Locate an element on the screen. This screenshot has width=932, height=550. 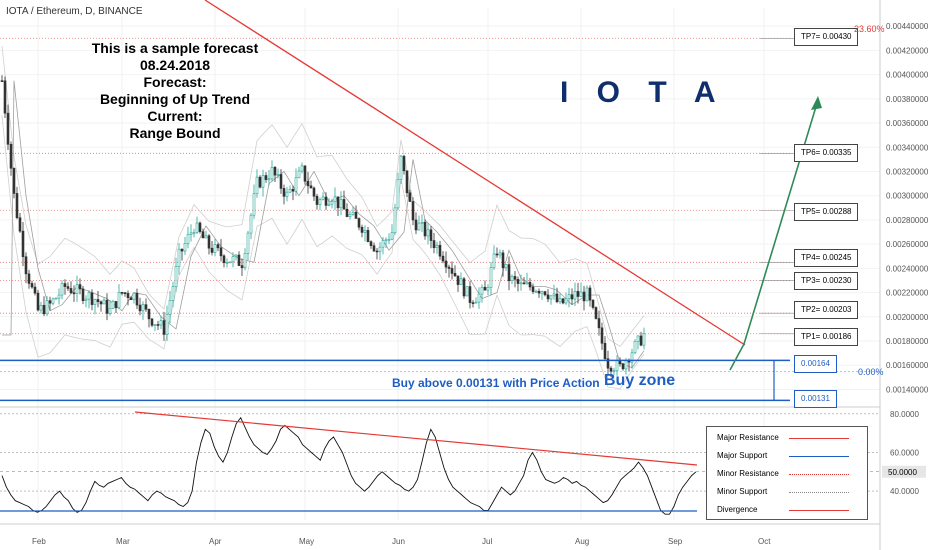
time-tick-label: Jul is located at coordinates (487, 541).